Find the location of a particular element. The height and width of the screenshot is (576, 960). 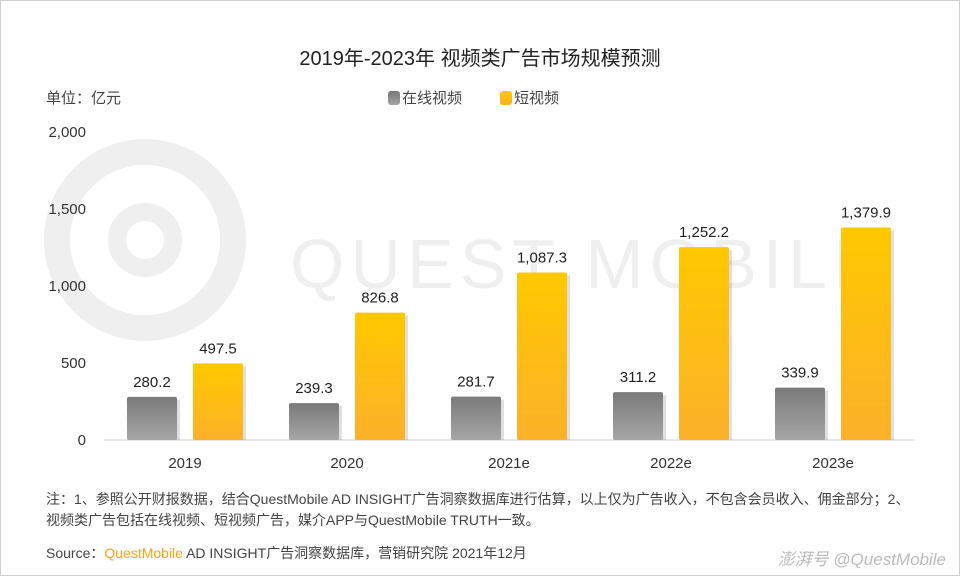

legend-item-online: 在线视频 is located at coordinates (425, 97).